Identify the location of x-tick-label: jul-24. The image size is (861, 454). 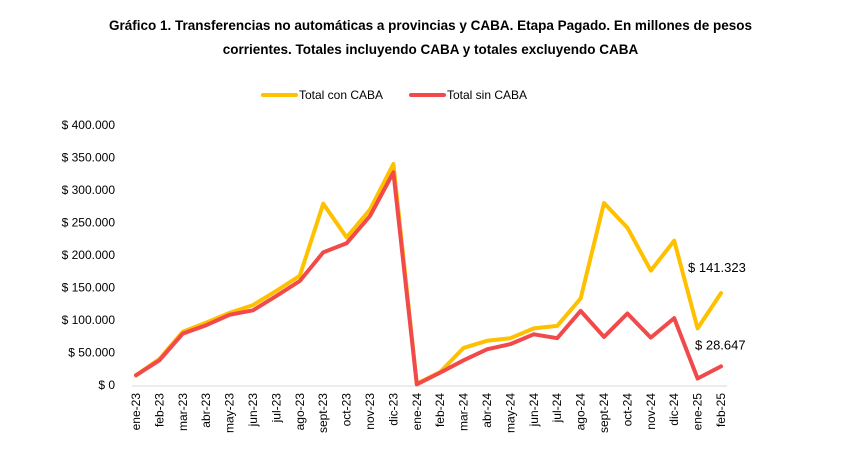
(557, 408).